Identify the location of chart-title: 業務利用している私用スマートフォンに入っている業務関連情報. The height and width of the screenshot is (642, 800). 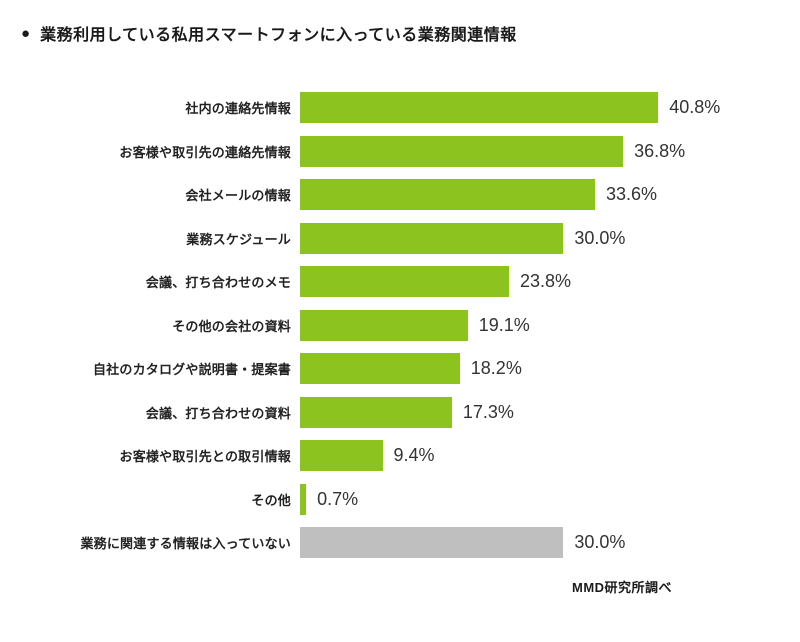
(278, 35).